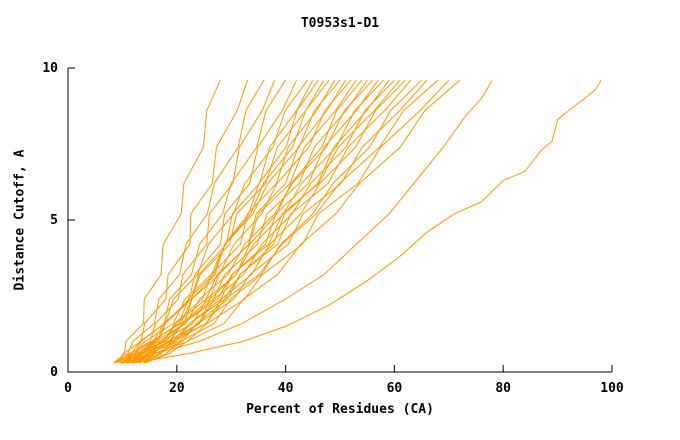  Describe the element at coordinates (68, 388) in the screenshot. I see `x-tick-label: 0` at that location.